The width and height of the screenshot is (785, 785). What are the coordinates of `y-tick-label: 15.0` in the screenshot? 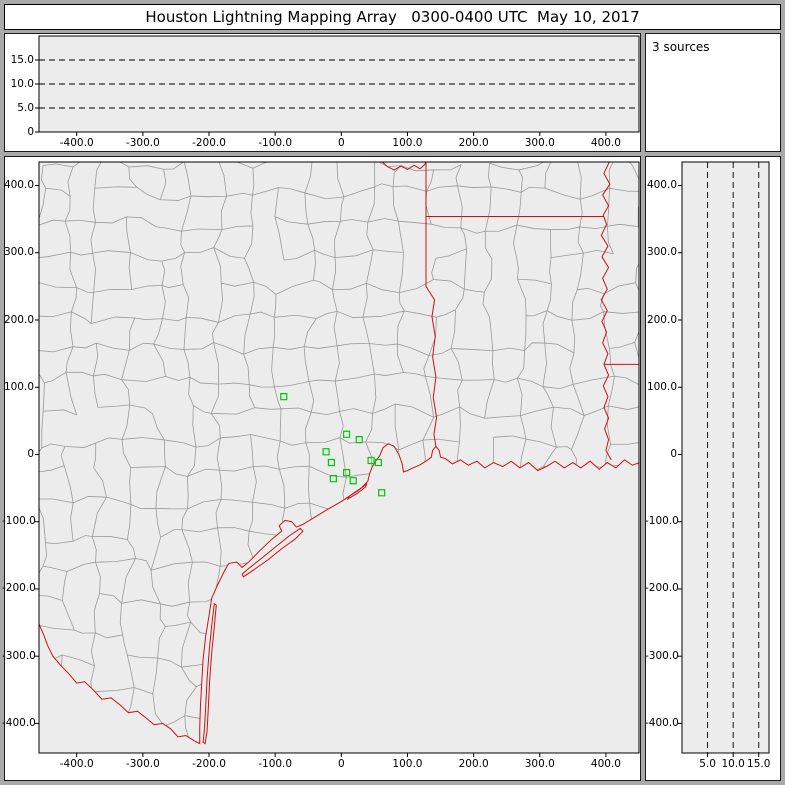 It's located at (22, 59).